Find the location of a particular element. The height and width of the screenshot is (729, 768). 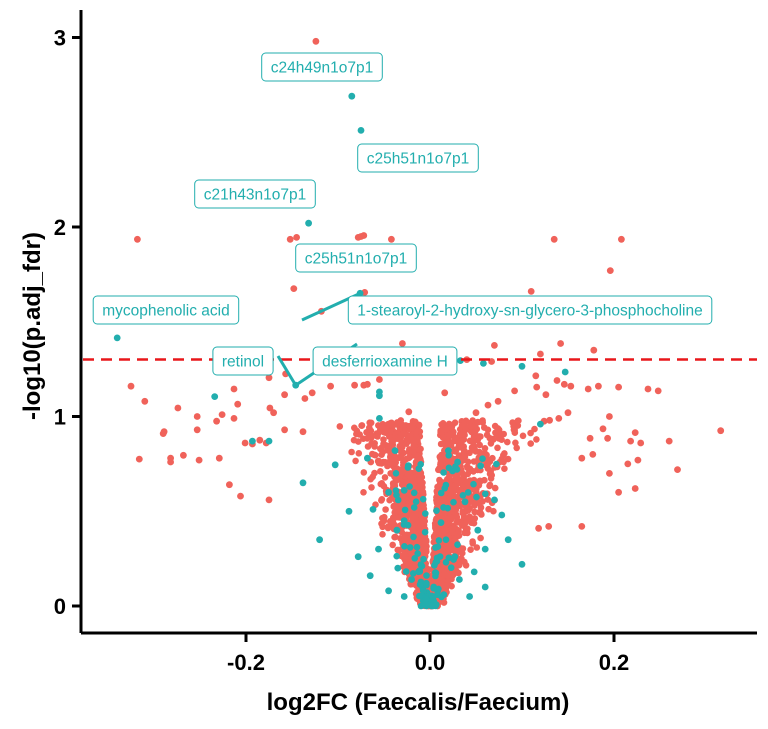

point-label-text: c25h51n1o7p1 is located at coordinates (356, 259).